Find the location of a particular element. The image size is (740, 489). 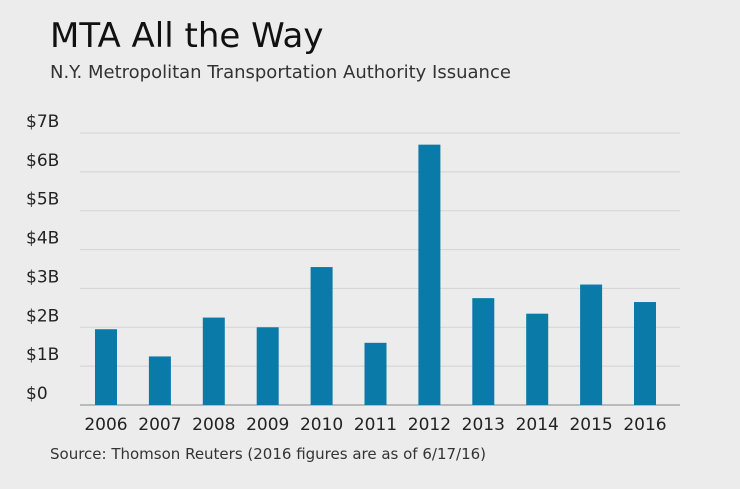

bar-2010 is located at coordinates (321, 336).